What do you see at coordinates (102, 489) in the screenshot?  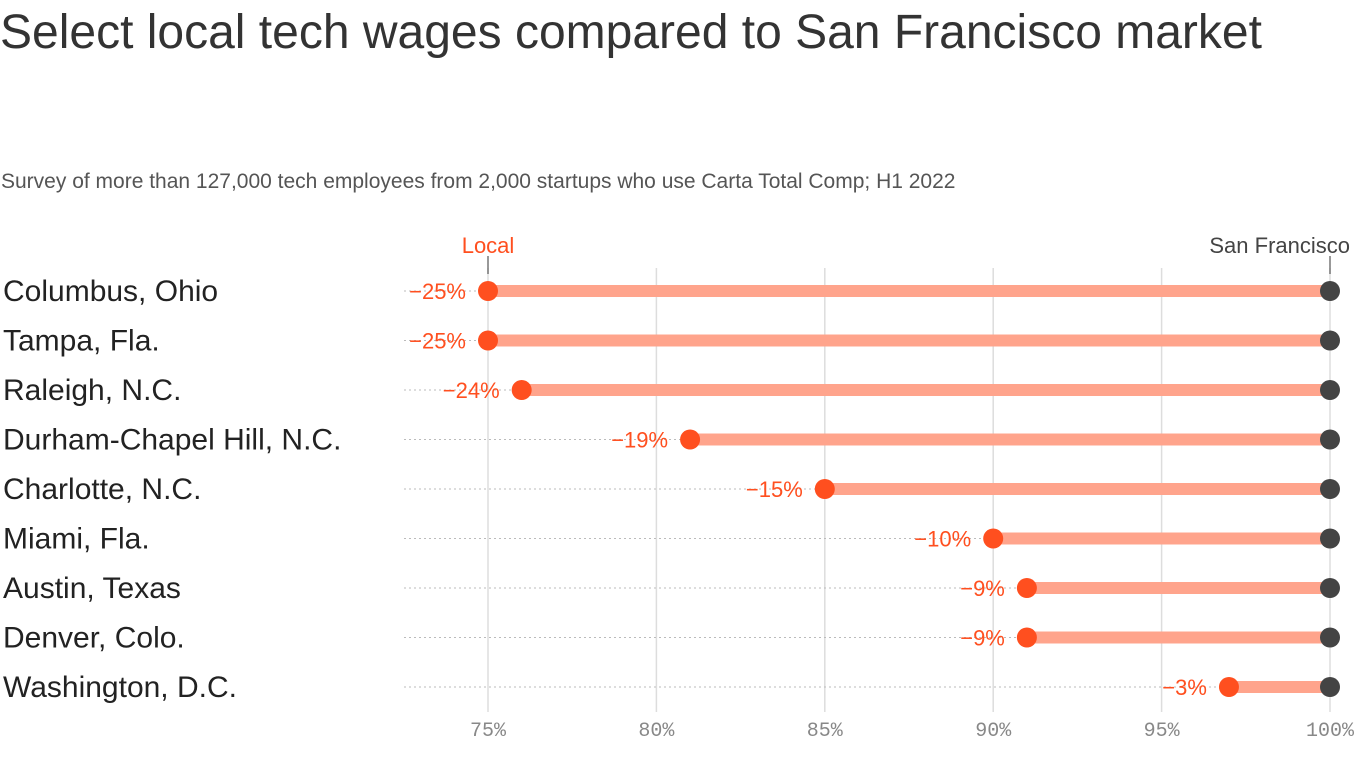 I see `category-label: Charlotte, N.C.` at bounding box center [102, 489].